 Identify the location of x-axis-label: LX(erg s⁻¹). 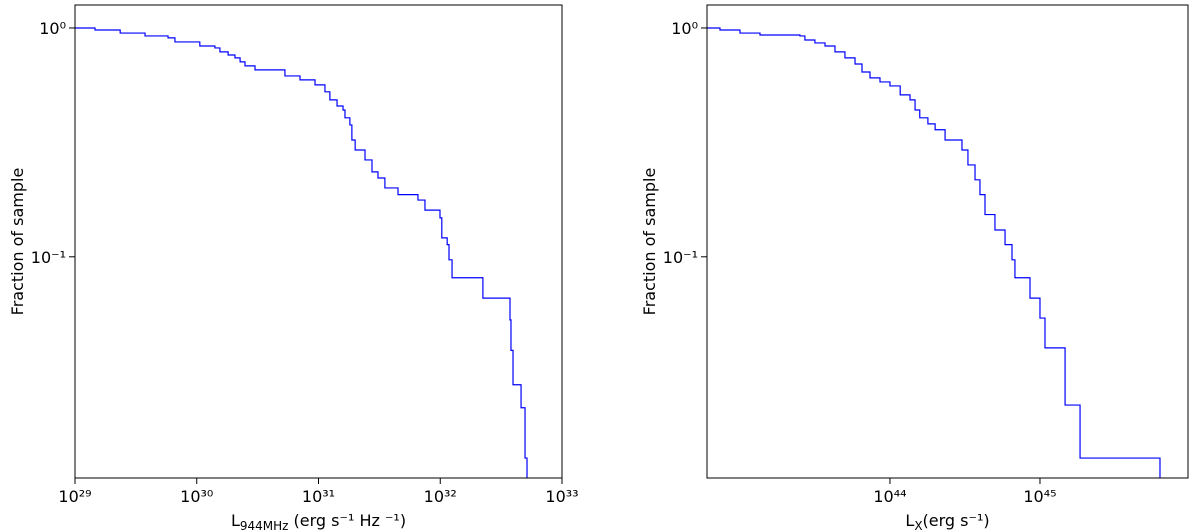
(947, 521).